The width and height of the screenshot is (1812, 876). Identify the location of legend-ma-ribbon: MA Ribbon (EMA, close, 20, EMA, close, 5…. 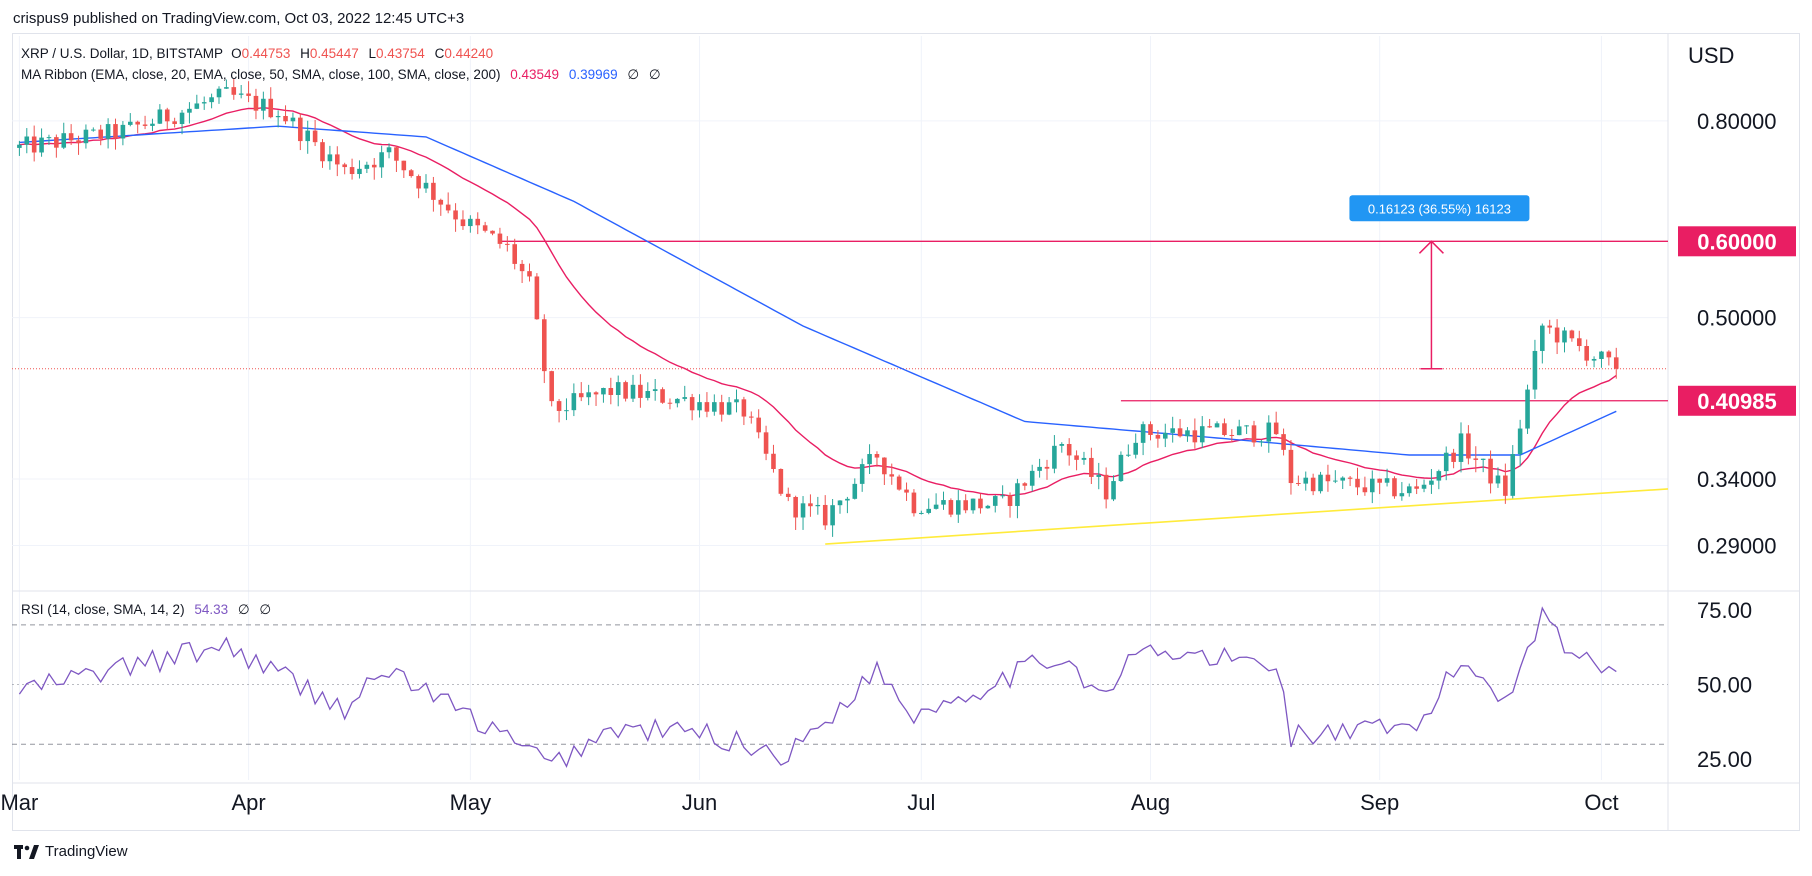
(341, 74).